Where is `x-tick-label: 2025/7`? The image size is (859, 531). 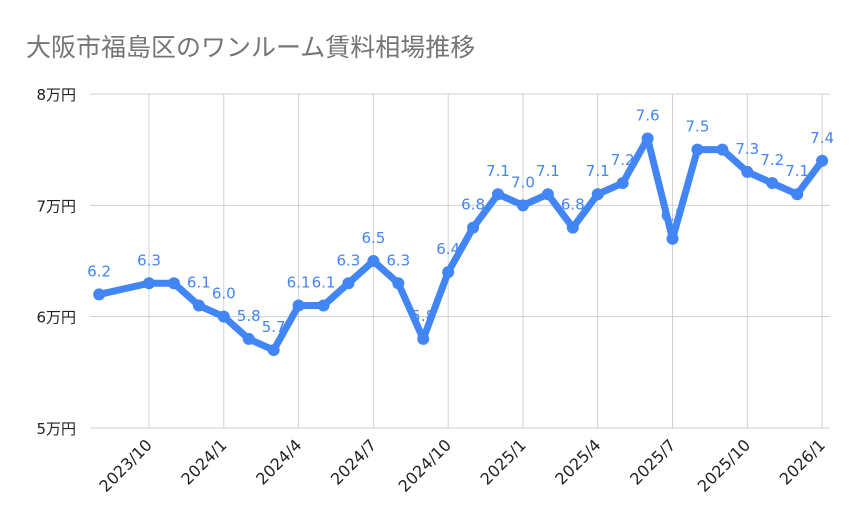 x-tick-label: 2025/7 is located at coordinates (652, 461).